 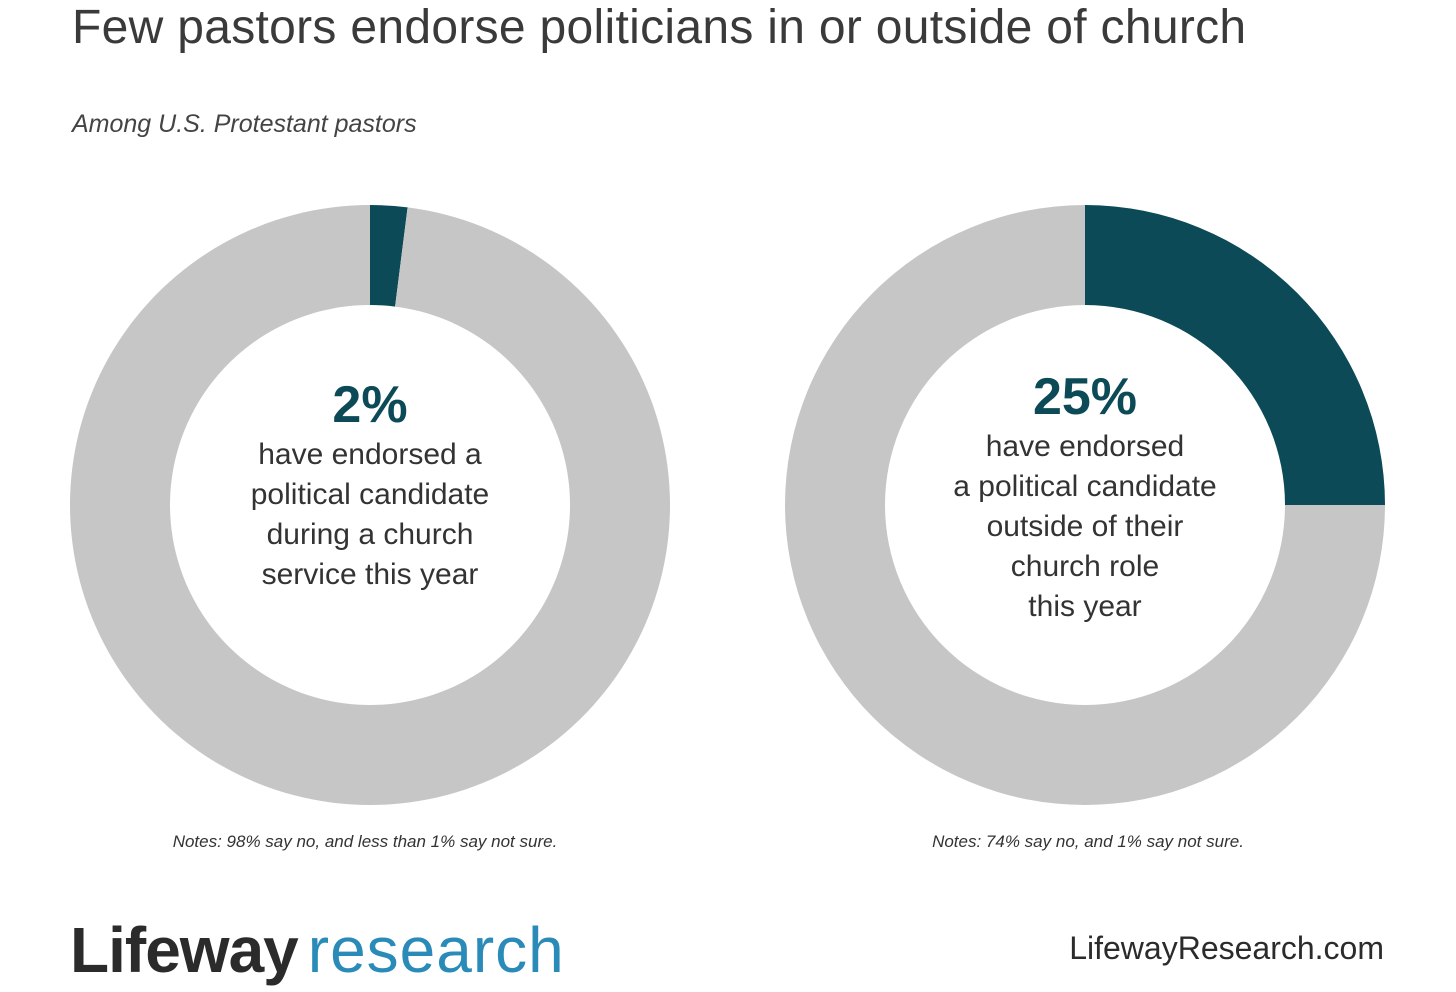 What do you see at coordinates (370, 494) in the screenshot?
I see `center-text-line: political candidate` at bounding box center [370, 494].